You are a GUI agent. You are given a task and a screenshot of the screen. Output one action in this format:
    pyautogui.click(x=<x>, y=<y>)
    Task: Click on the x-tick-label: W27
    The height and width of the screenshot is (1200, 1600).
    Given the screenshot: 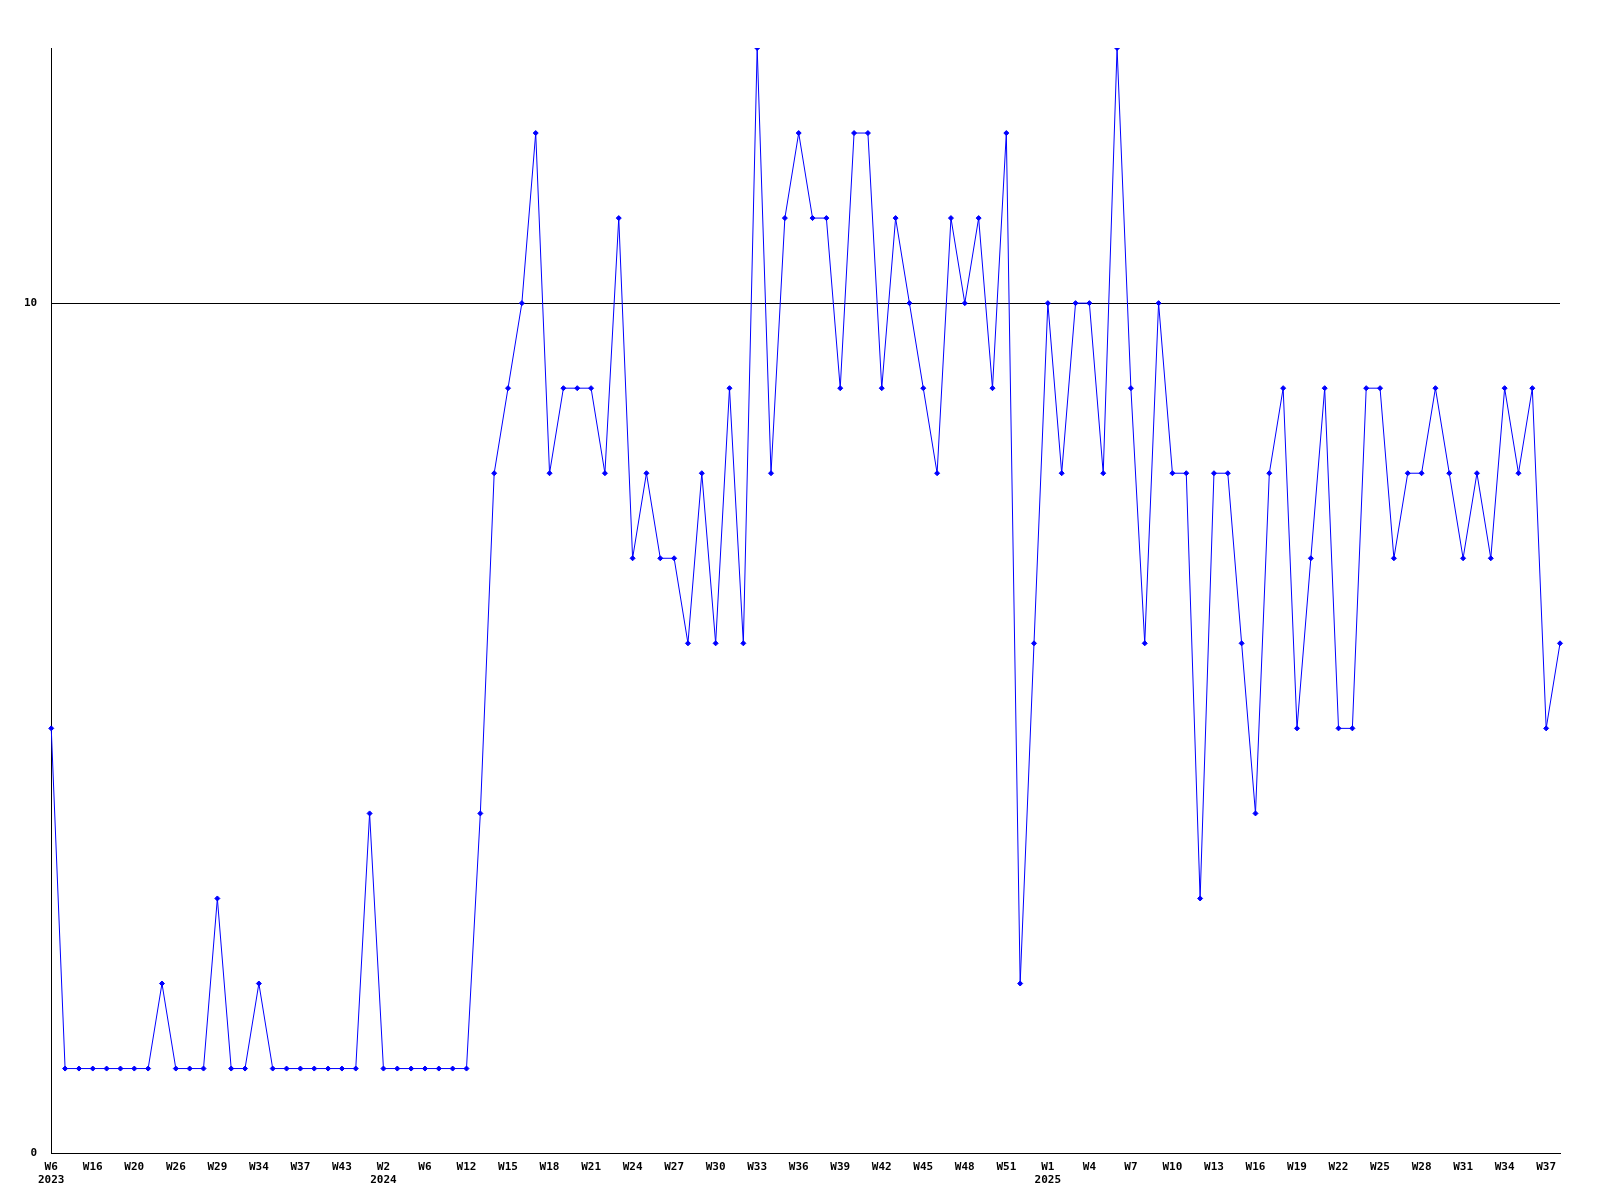 What is the action you would take?
    pyautogui.click(x=674, y=1167)
    